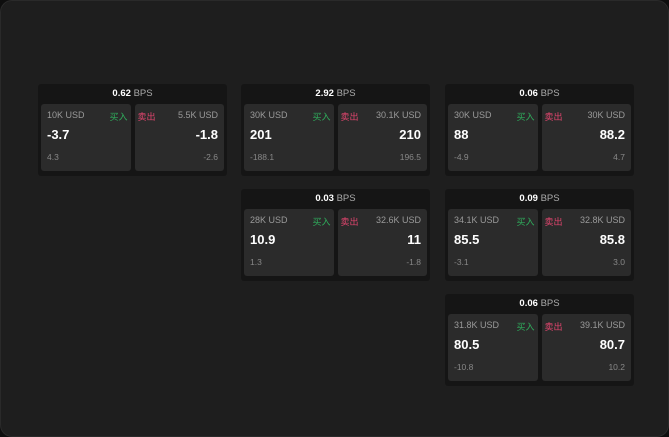 The image size is (669, 437). I want to click on spread-header: 2.92 BPS, so click(335, 94).